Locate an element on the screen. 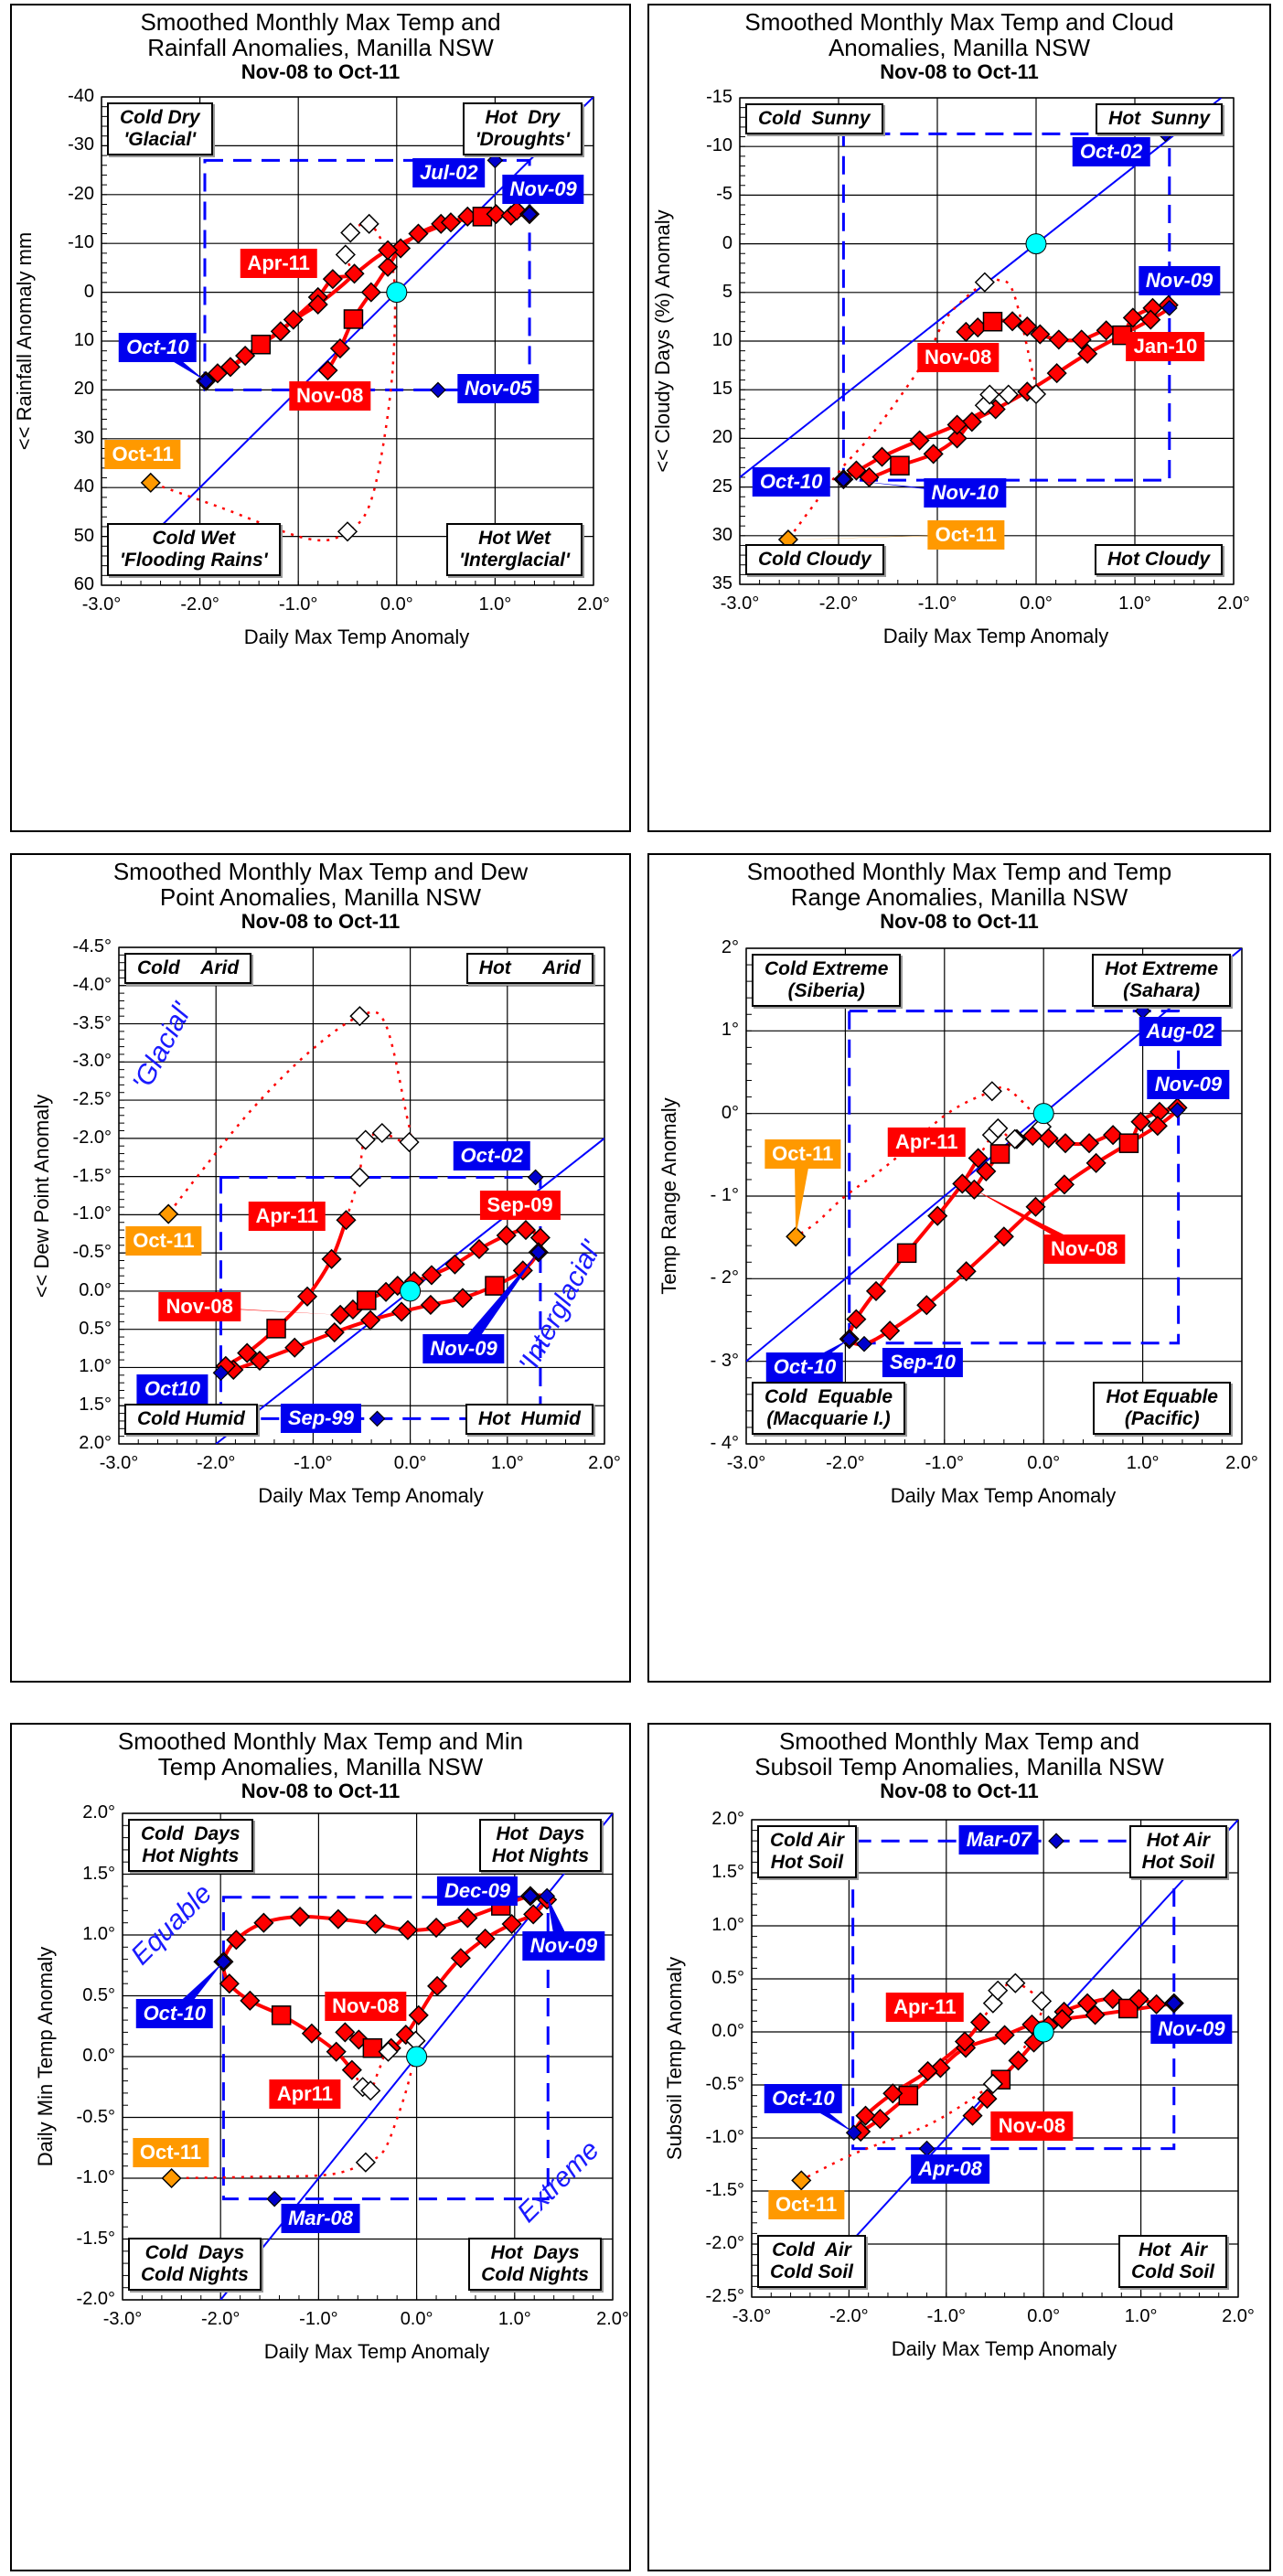 The width and height of the screenshot is (1283, 2576). quadrant-top-left: Cold Extreme (Siberia) is located at coordinates (827, 980).